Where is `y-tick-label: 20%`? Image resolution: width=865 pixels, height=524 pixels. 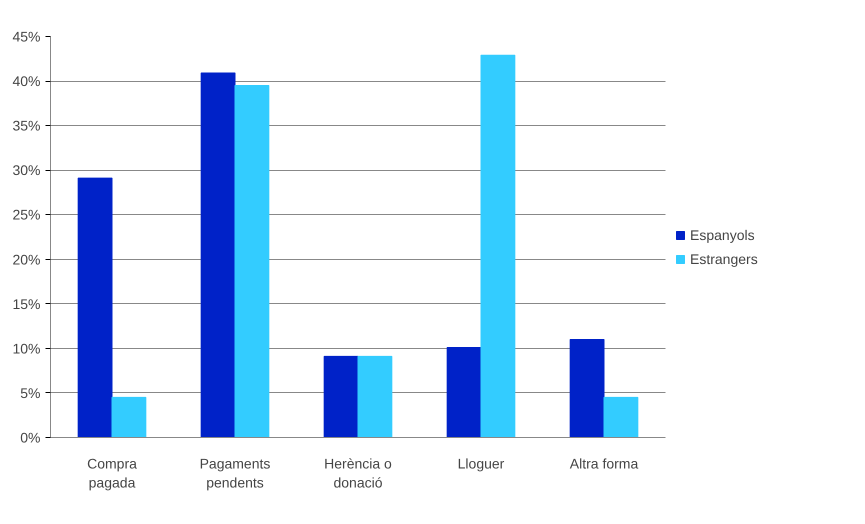
y-tick-label: 20% is located at coordinates (26, 259).